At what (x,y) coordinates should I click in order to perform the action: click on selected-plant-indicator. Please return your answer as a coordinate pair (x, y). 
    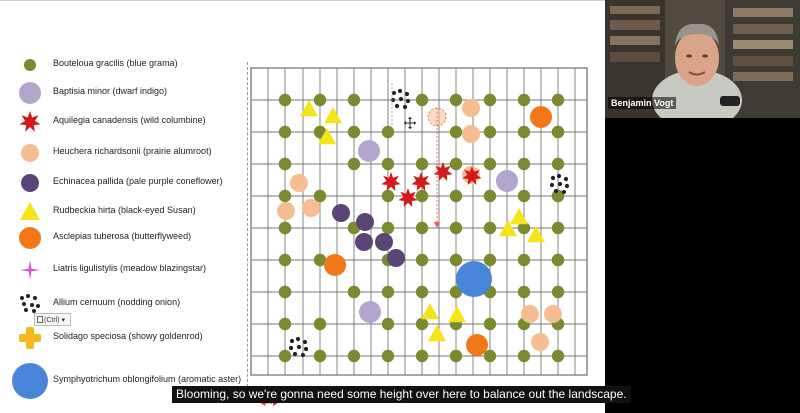
    Looking at the image, I should click on (419, 155).